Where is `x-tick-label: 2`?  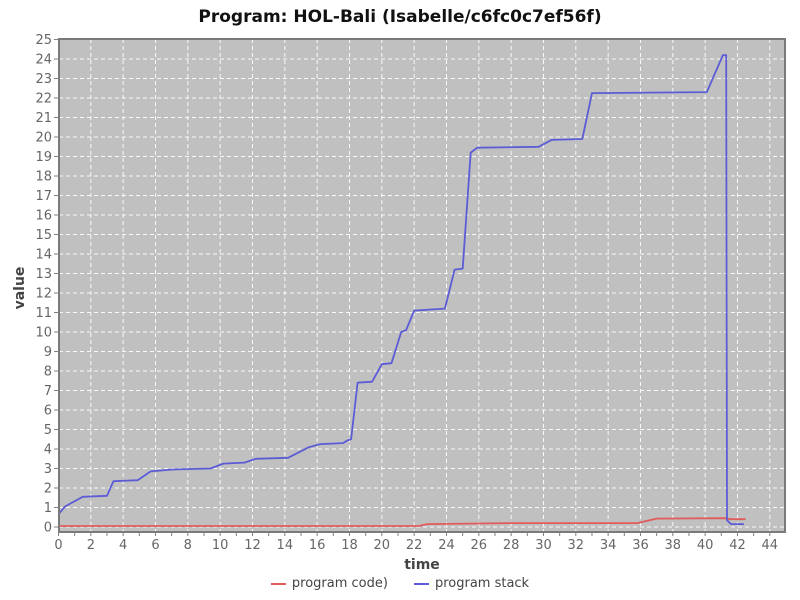 x-tick-label: 2 is located at coordinates (91, 545).